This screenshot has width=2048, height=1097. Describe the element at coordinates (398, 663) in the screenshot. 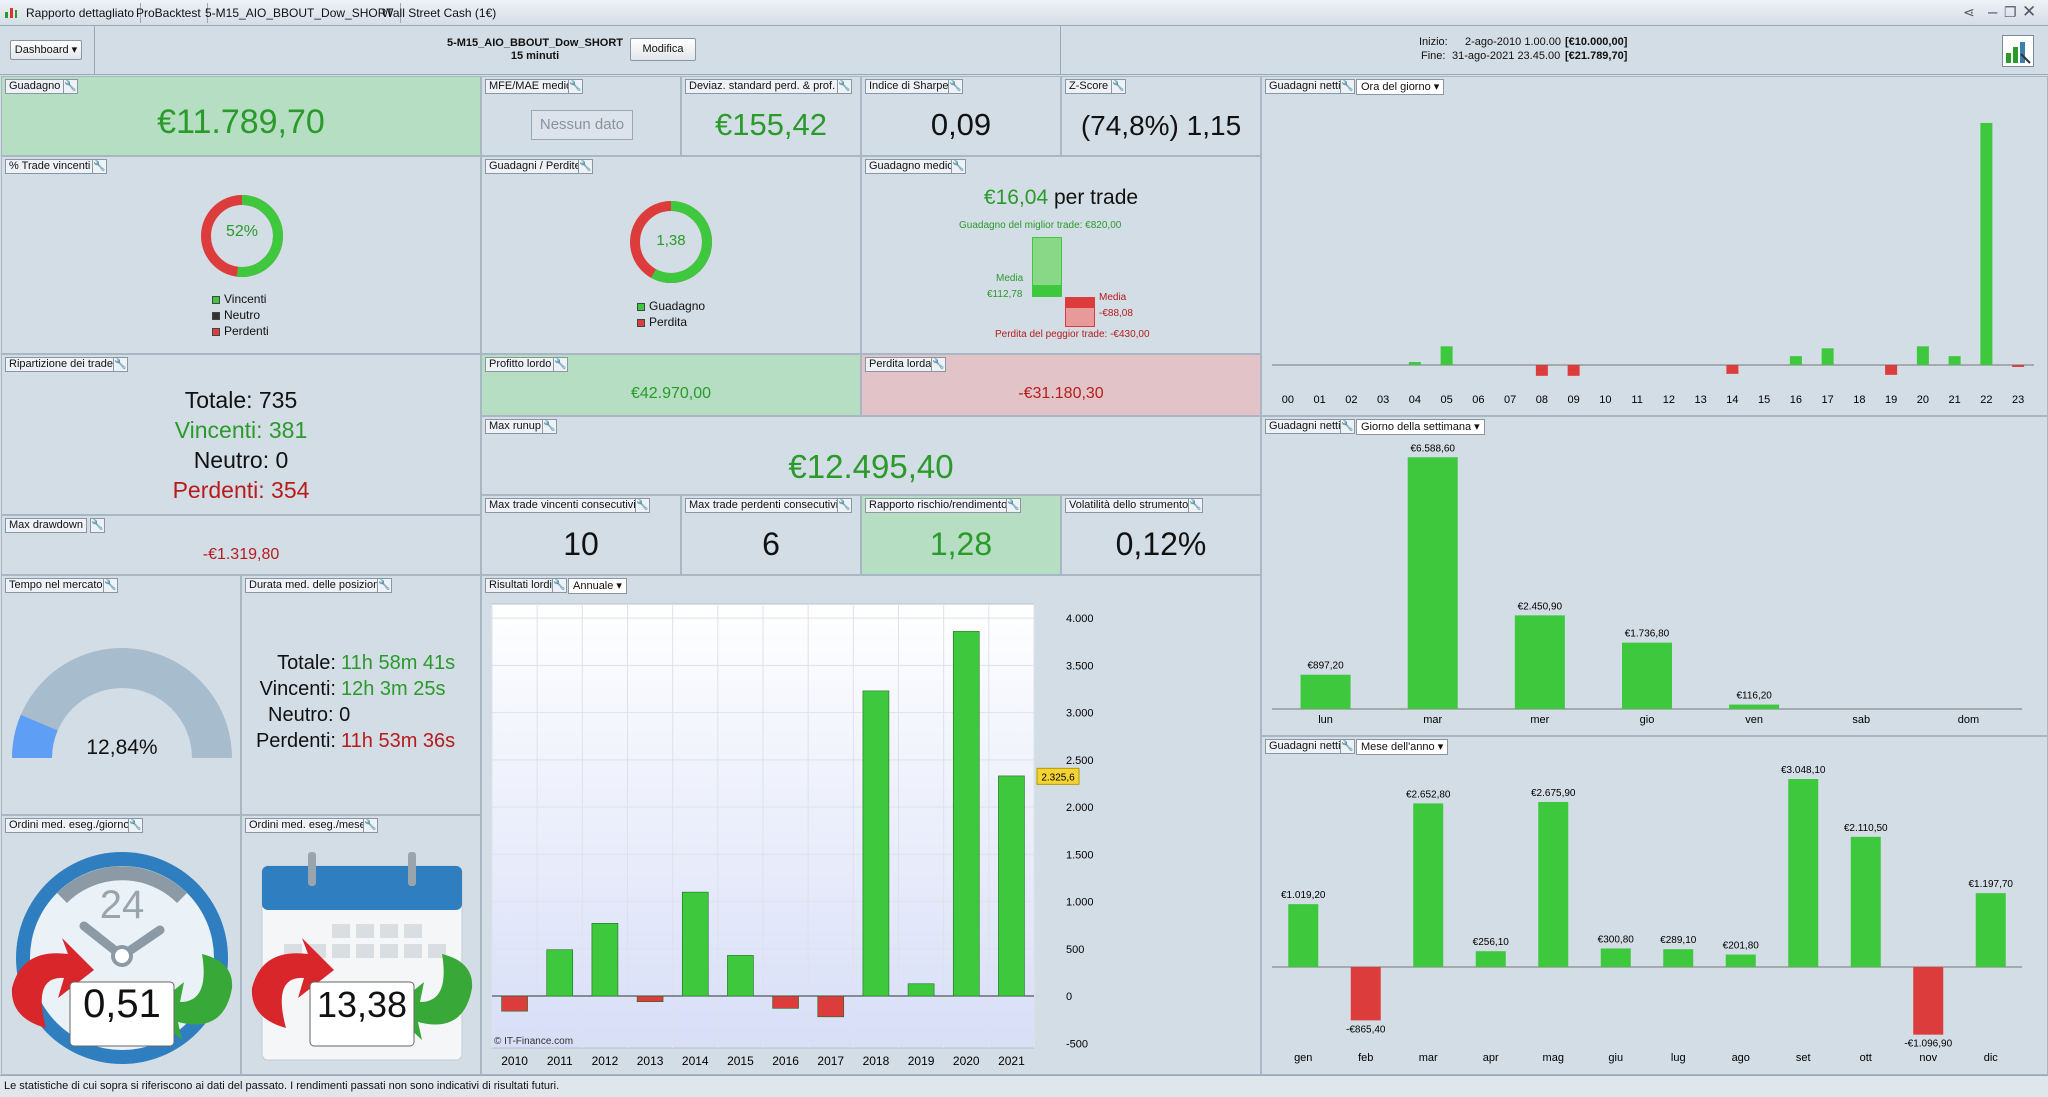

I see `duration-total-value: 11h 58m 41s` at that location.